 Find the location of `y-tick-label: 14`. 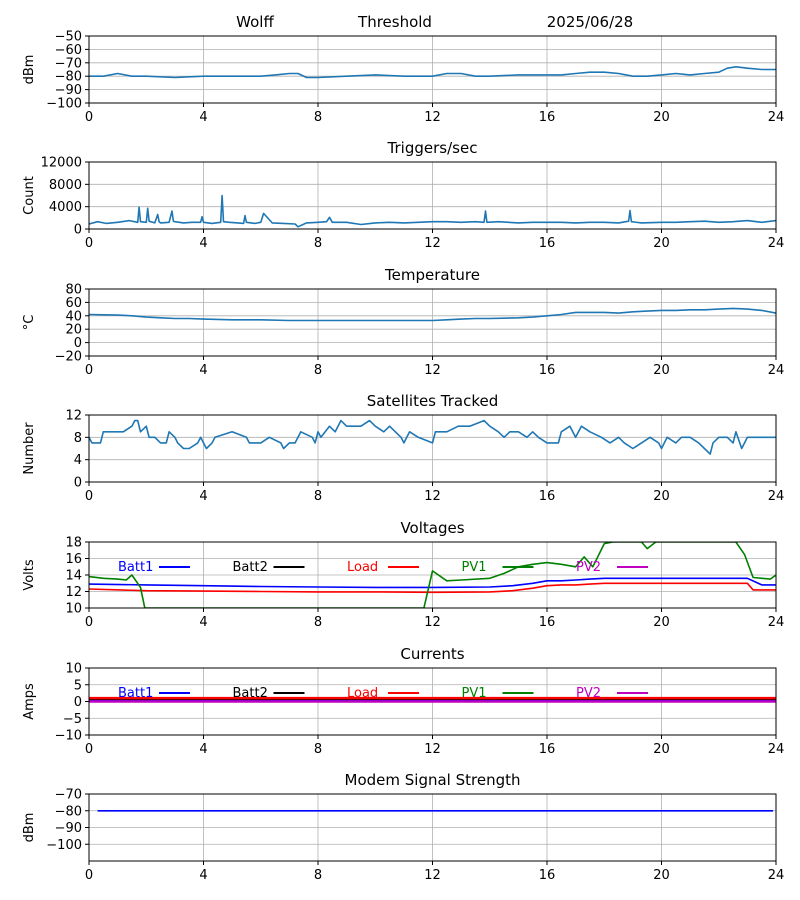

y-tick-label: 14 is located at coordinates (73, 576).